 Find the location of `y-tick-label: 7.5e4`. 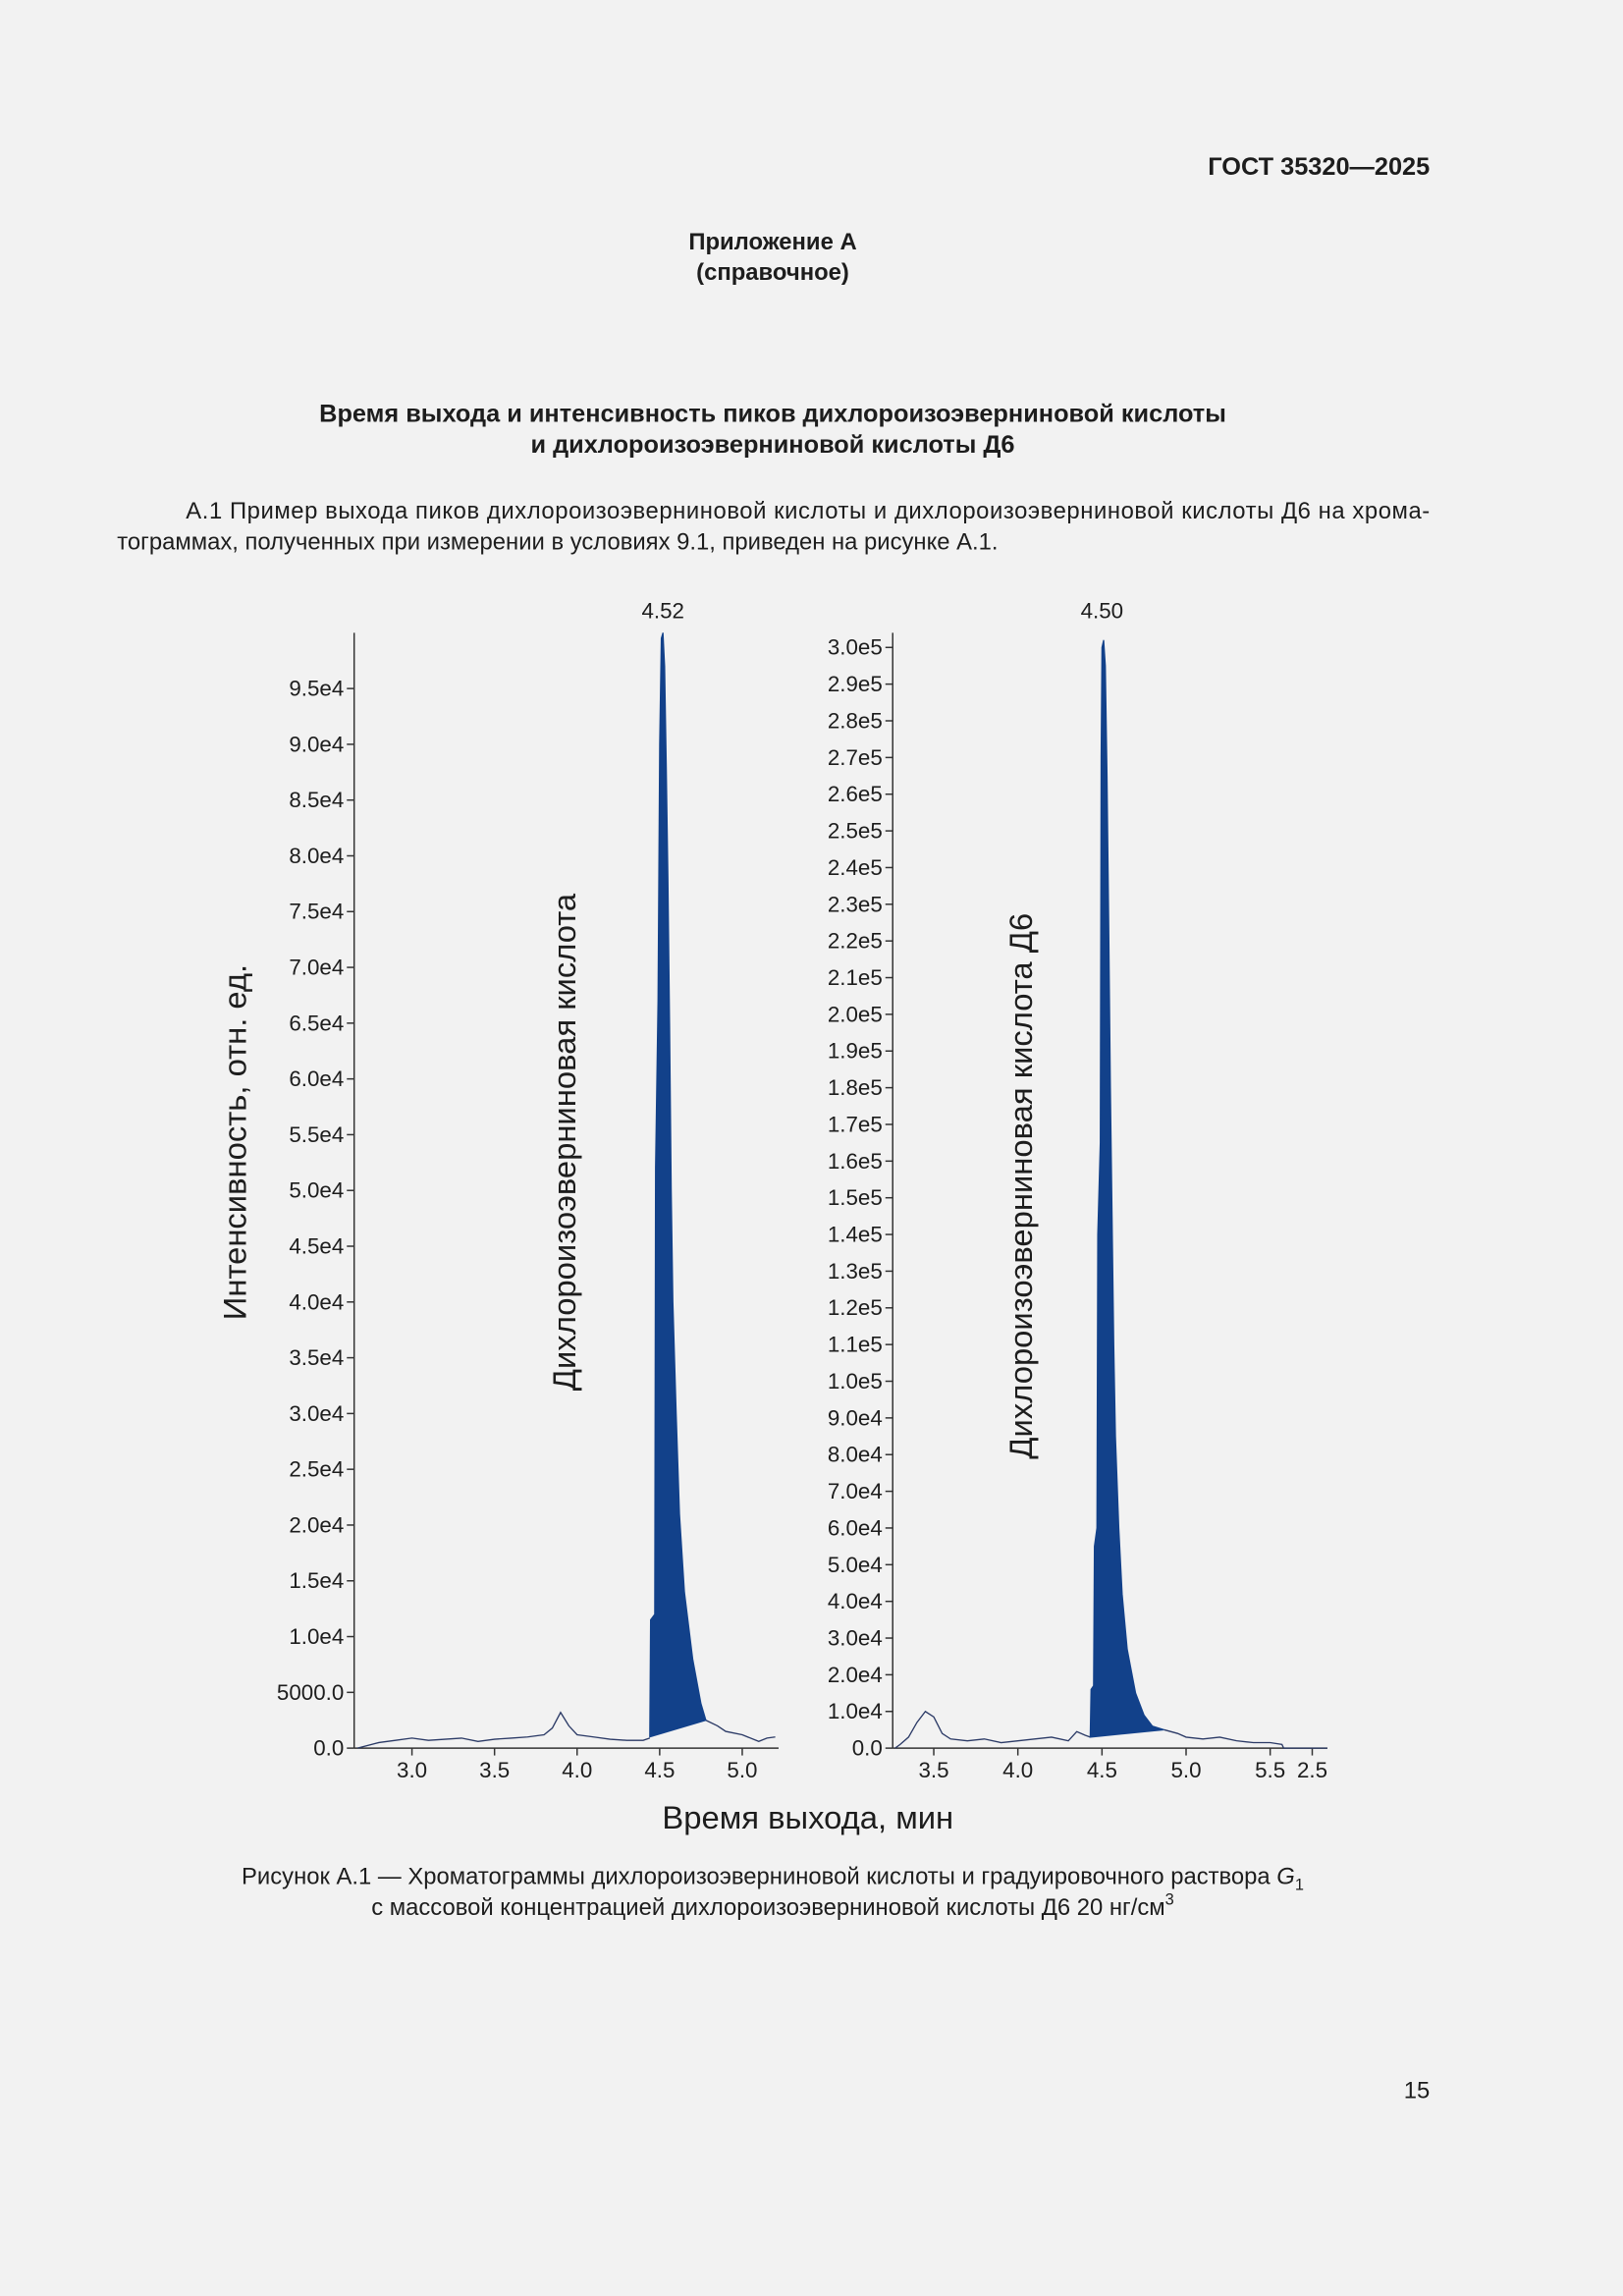

y-tick-label: 7.5e4 is located at coordinates (316, 912).